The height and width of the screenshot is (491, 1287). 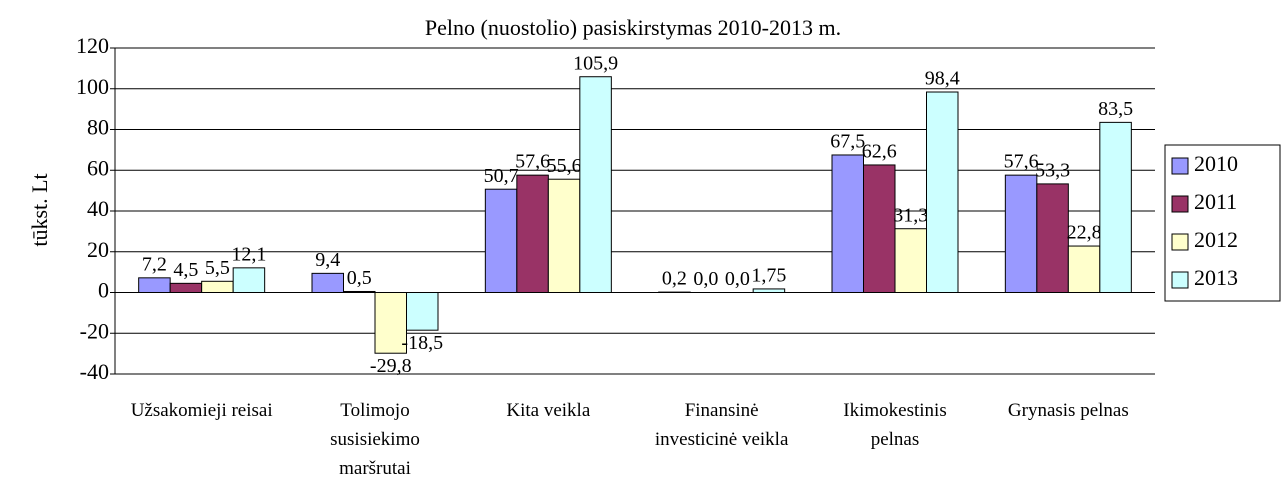 I want to click on data-label: 83,5, so click(x=1115, y=109).